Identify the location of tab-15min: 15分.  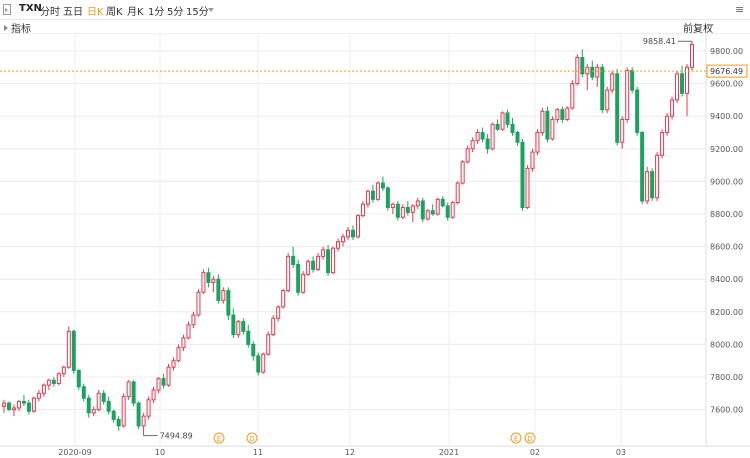
(197, 12).